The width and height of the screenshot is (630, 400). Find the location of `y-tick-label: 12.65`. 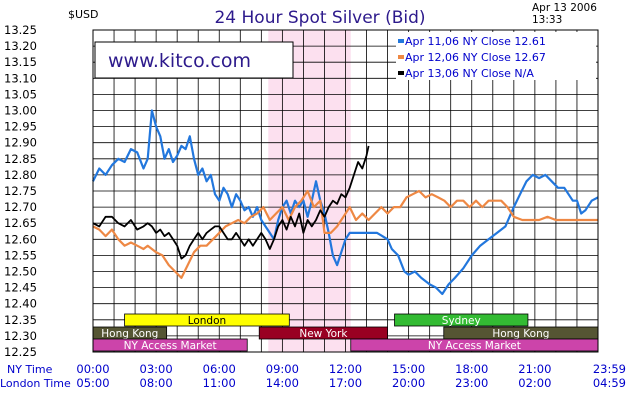

y-tick-label: 12.65 is located at coordinates (20, 223).